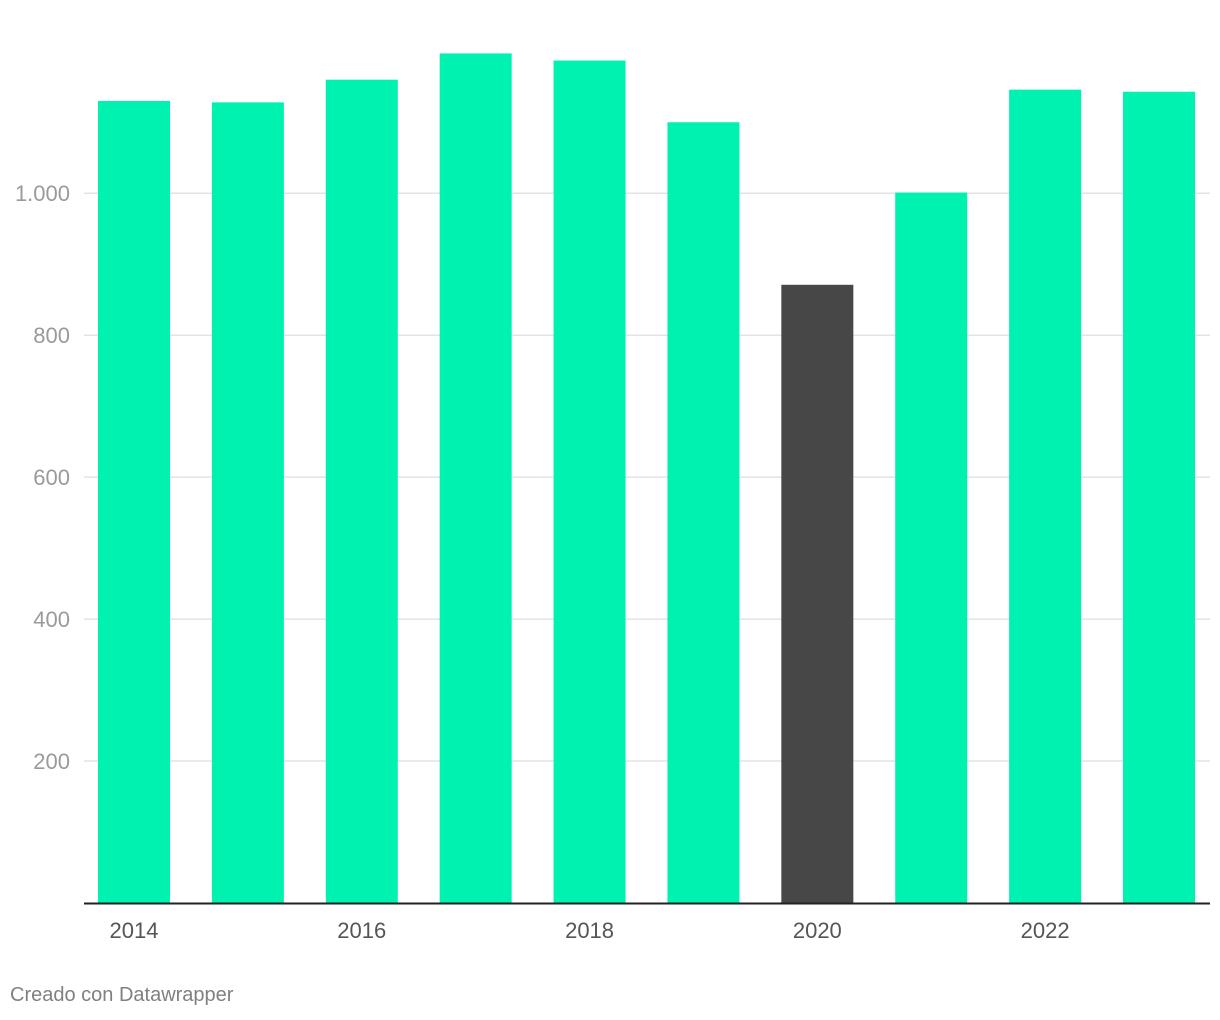  I want to click on bar-2016, so click(361, 491).